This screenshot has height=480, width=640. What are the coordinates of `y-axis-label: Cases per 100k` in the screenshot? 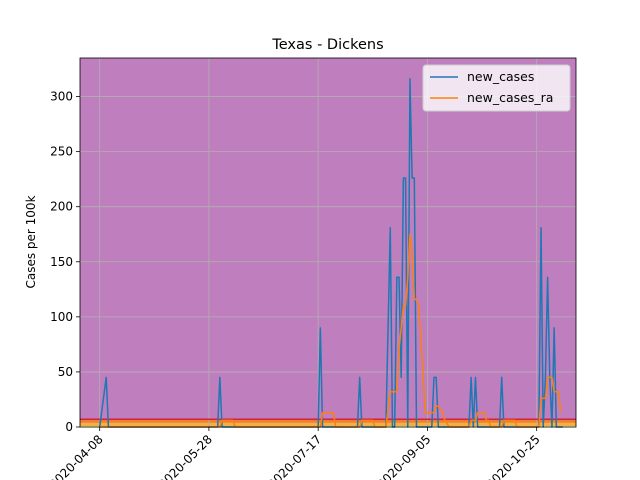 It's located at (31, 241).